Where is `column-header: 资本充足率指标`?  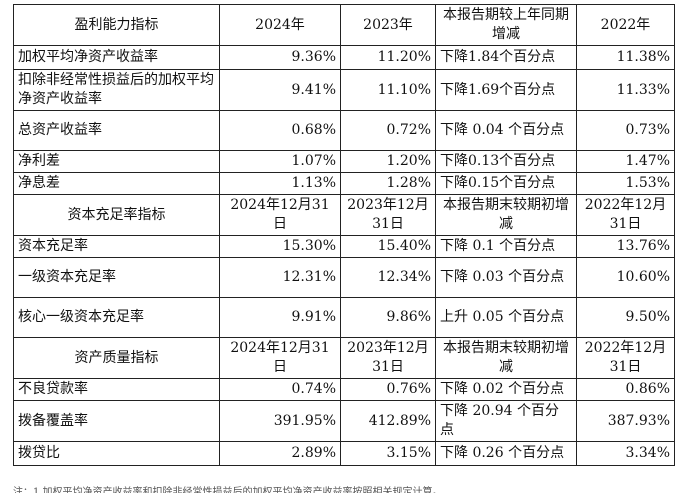
column-header: 资本充足率指标 is located at coordinates (116, 215).